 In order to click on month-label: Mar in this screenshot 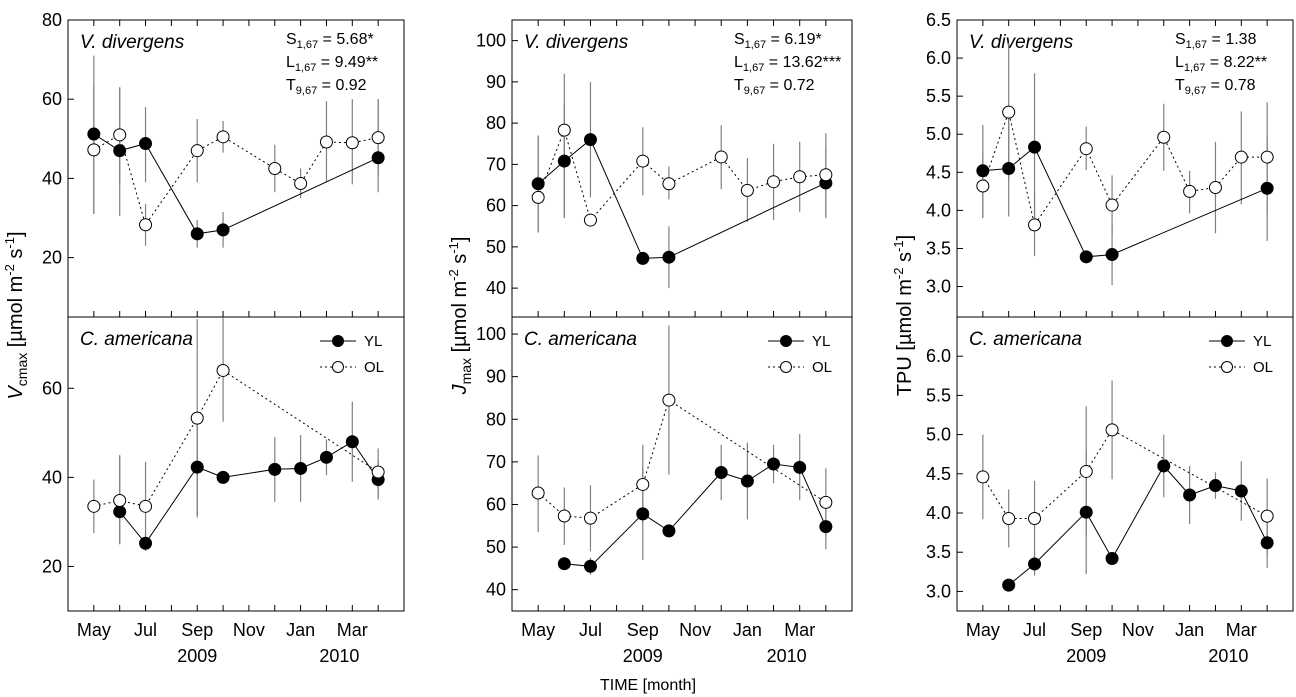, I will do `click(799, 630)`.